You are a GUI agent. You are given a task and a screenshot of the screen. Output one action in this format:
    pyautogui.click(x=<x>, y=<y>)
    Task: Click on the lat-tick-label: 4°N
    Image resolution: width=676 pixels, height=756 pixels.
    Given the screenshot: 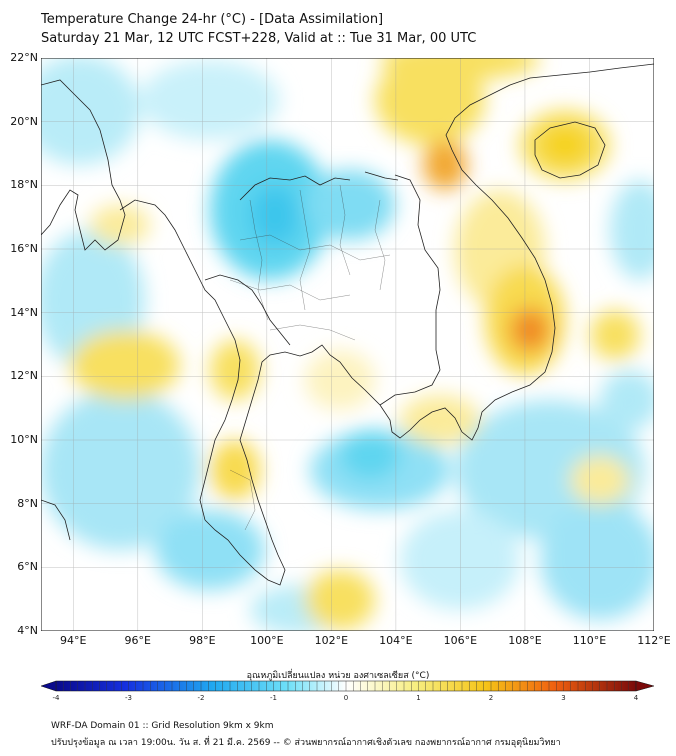 What is the action you would take?
    pyautogui.click(x=27, y=630)
    